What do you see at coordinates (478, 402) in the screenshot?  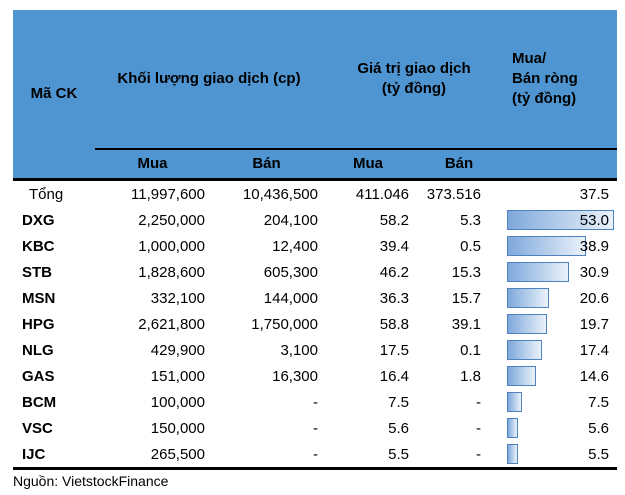 I see `value-sell-cell: -` at bounding box center [478, 402].